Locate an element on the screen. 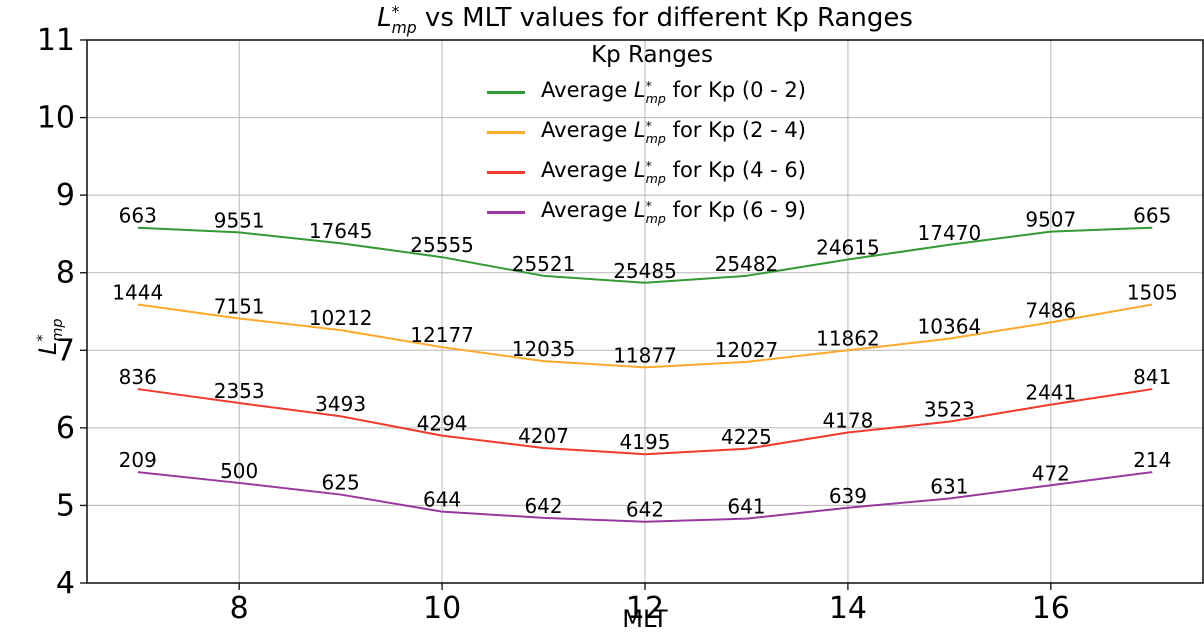 The image size is (1204, 643). count-label: 2441 is located at coordinates (1050, 393).